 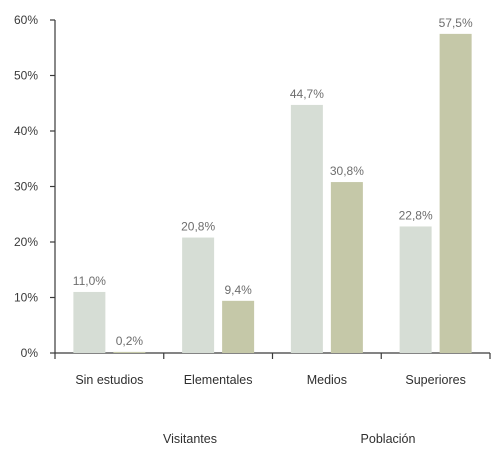 I want to click on x-tick-label-elementales: Elementales, so click(x=218, y=380).